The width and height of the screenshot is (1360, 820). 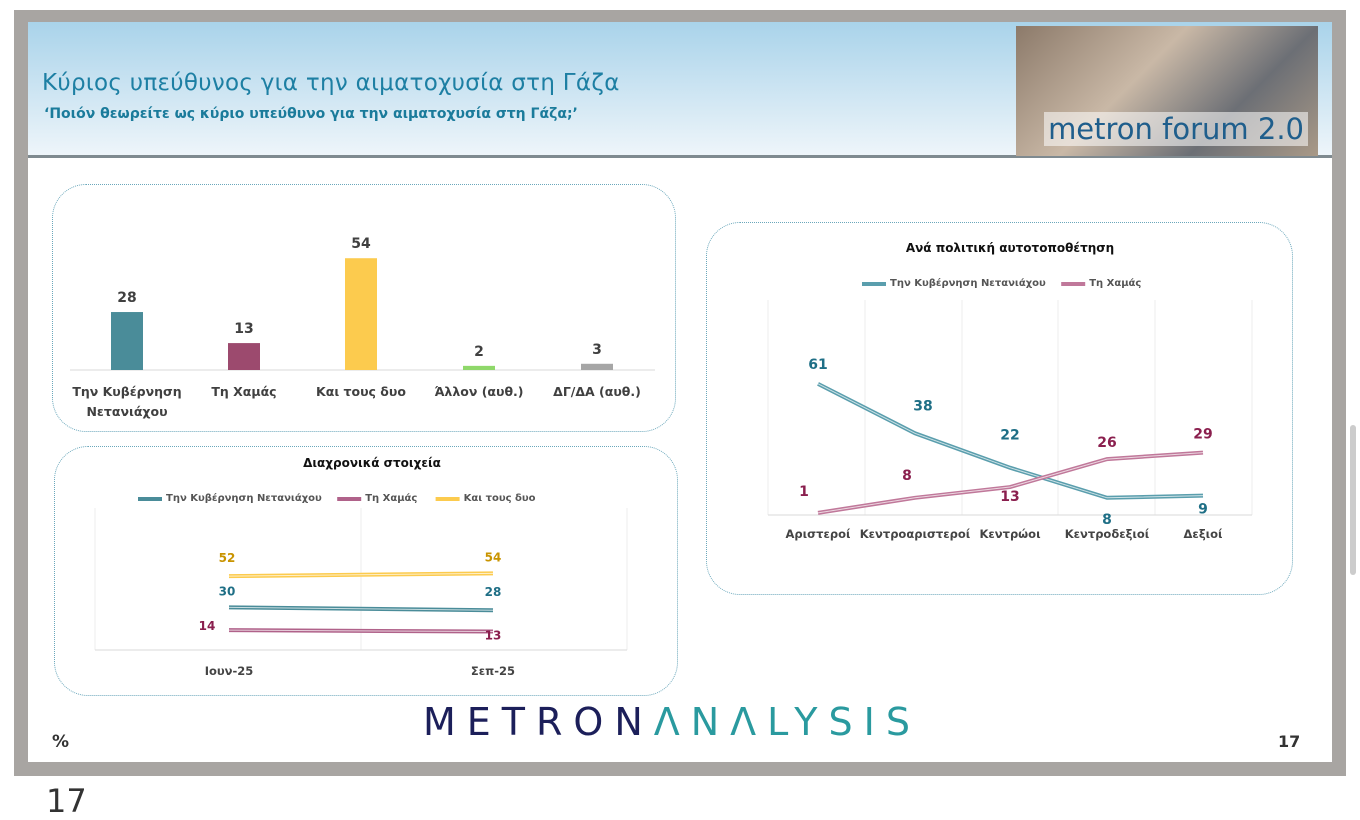 I want to click on data-label: 26, so click(x=1106, y=443).